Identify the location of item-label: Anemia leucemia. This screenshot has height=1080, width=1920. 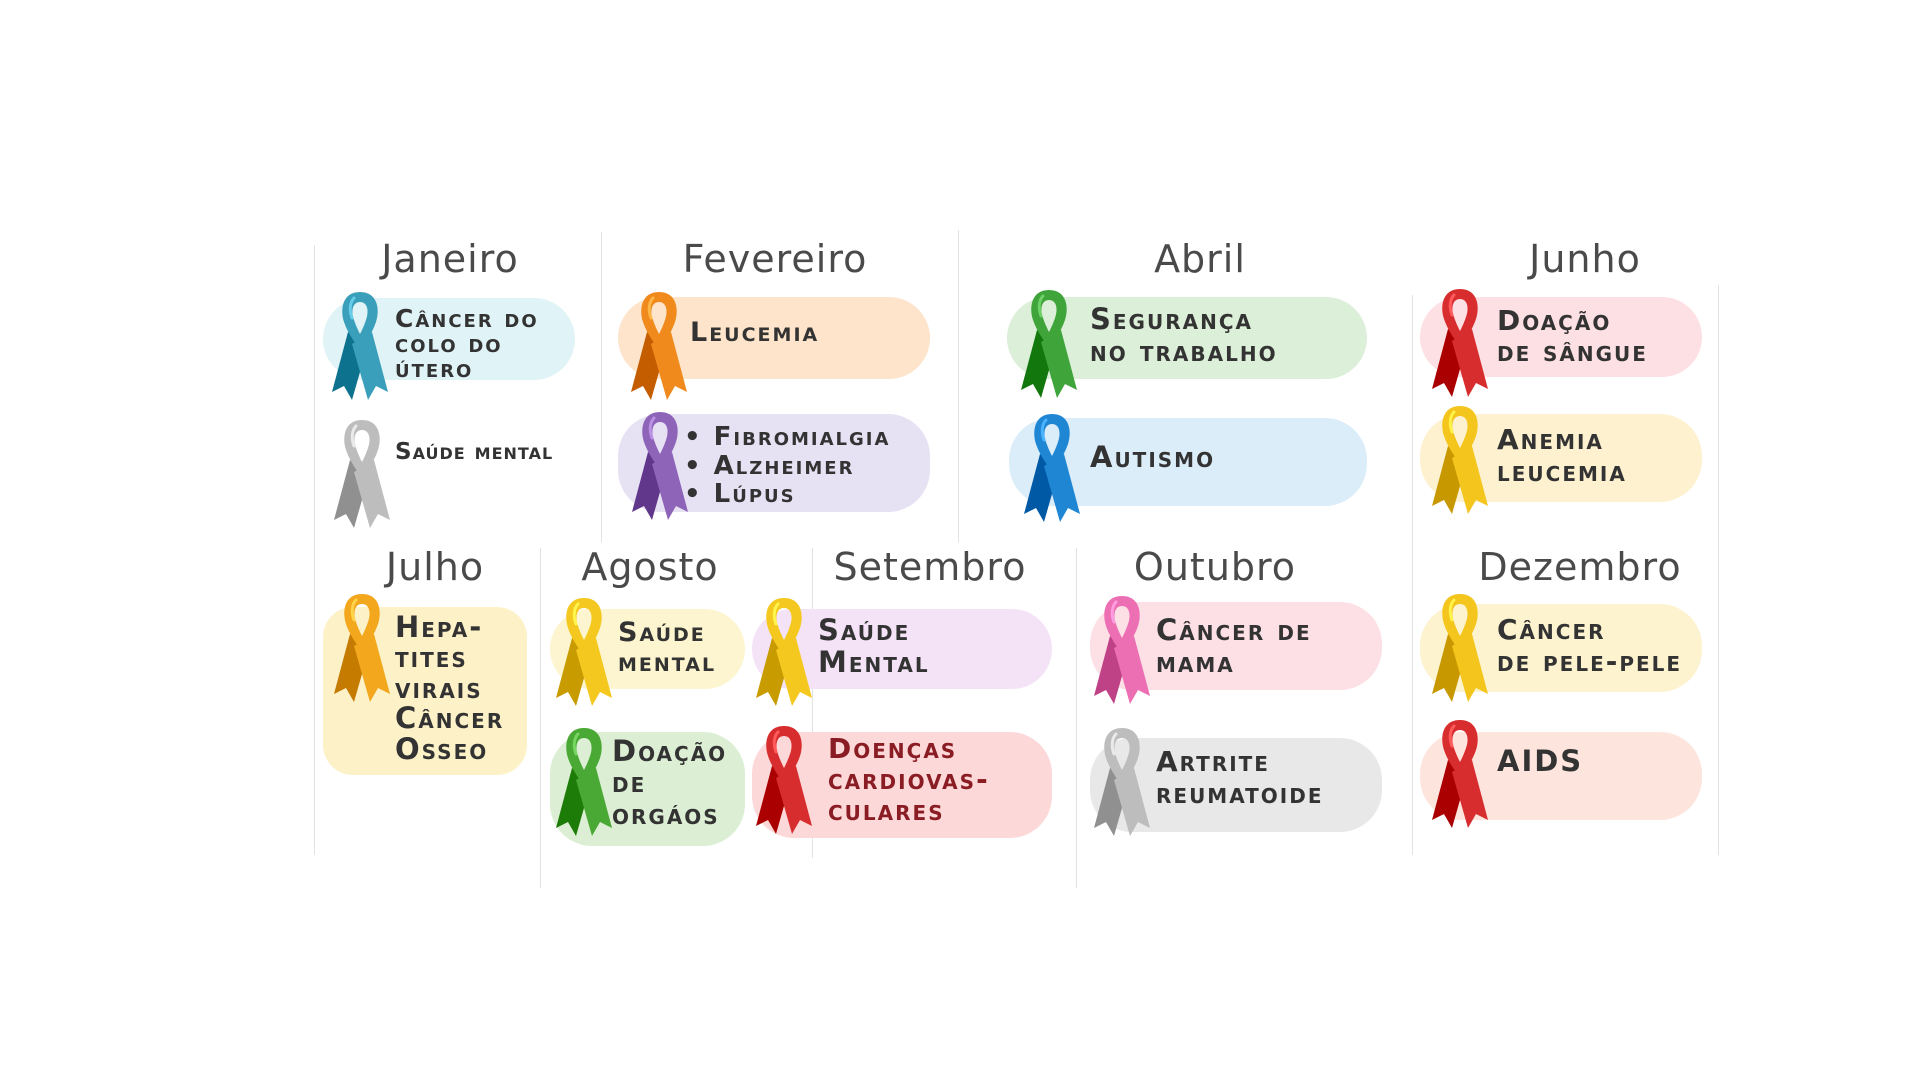
(1562, 456).